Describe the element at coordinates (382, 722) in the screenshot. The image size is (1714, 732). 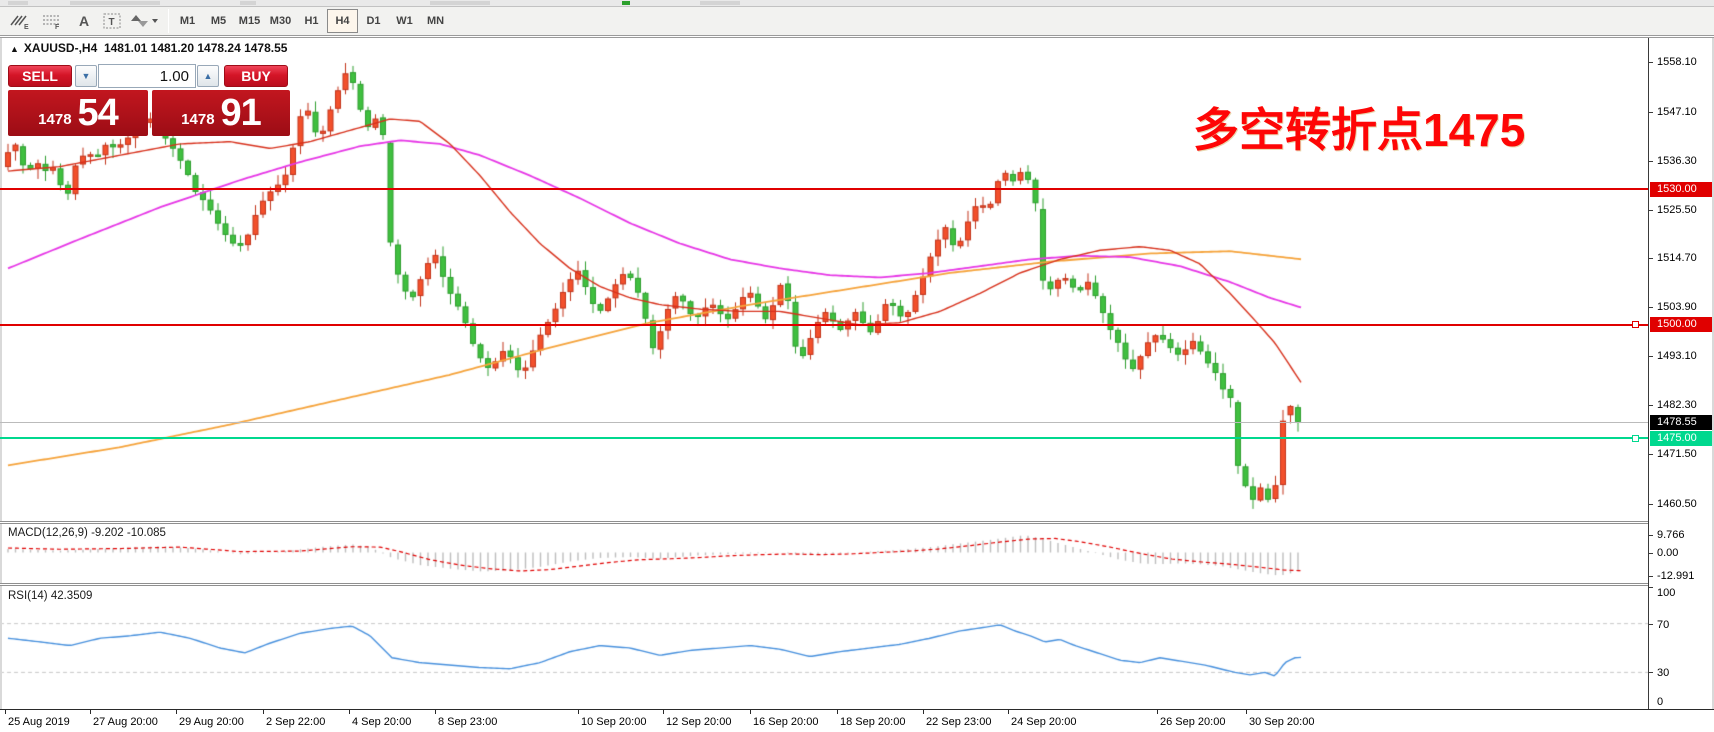
I see `time-tick-label: 4 Sep 20:00` at that location.